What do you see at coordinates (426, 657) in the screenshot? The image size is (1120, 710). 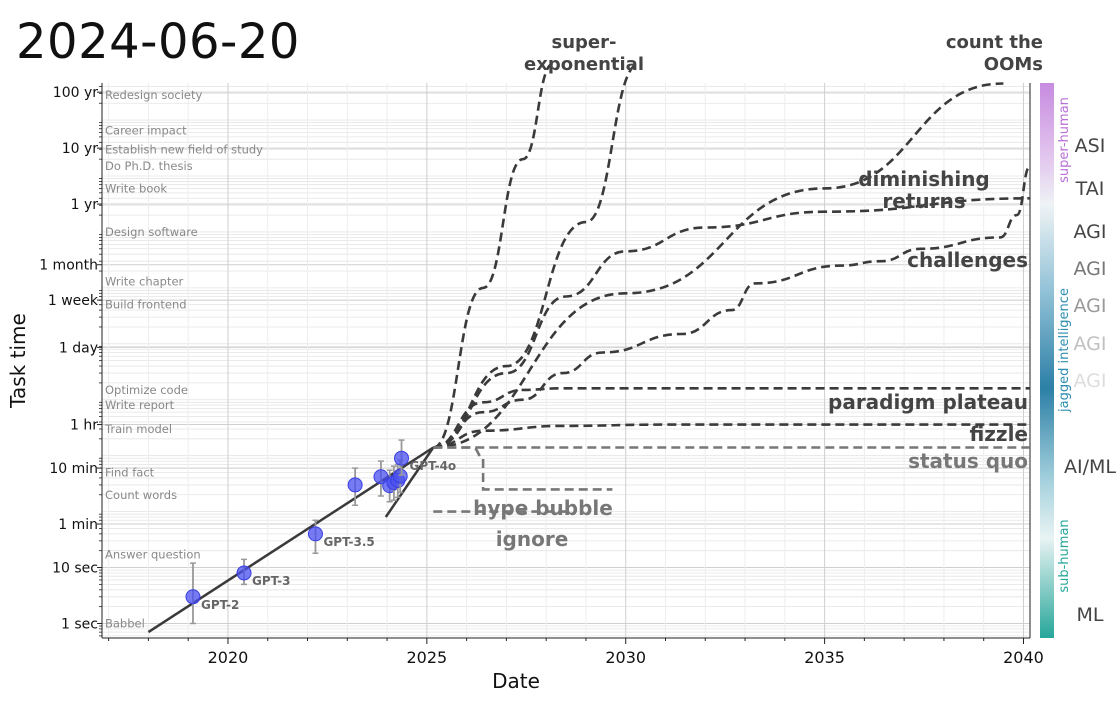 I see `x-tick-label: 2025` at bounding box center [426, 657].